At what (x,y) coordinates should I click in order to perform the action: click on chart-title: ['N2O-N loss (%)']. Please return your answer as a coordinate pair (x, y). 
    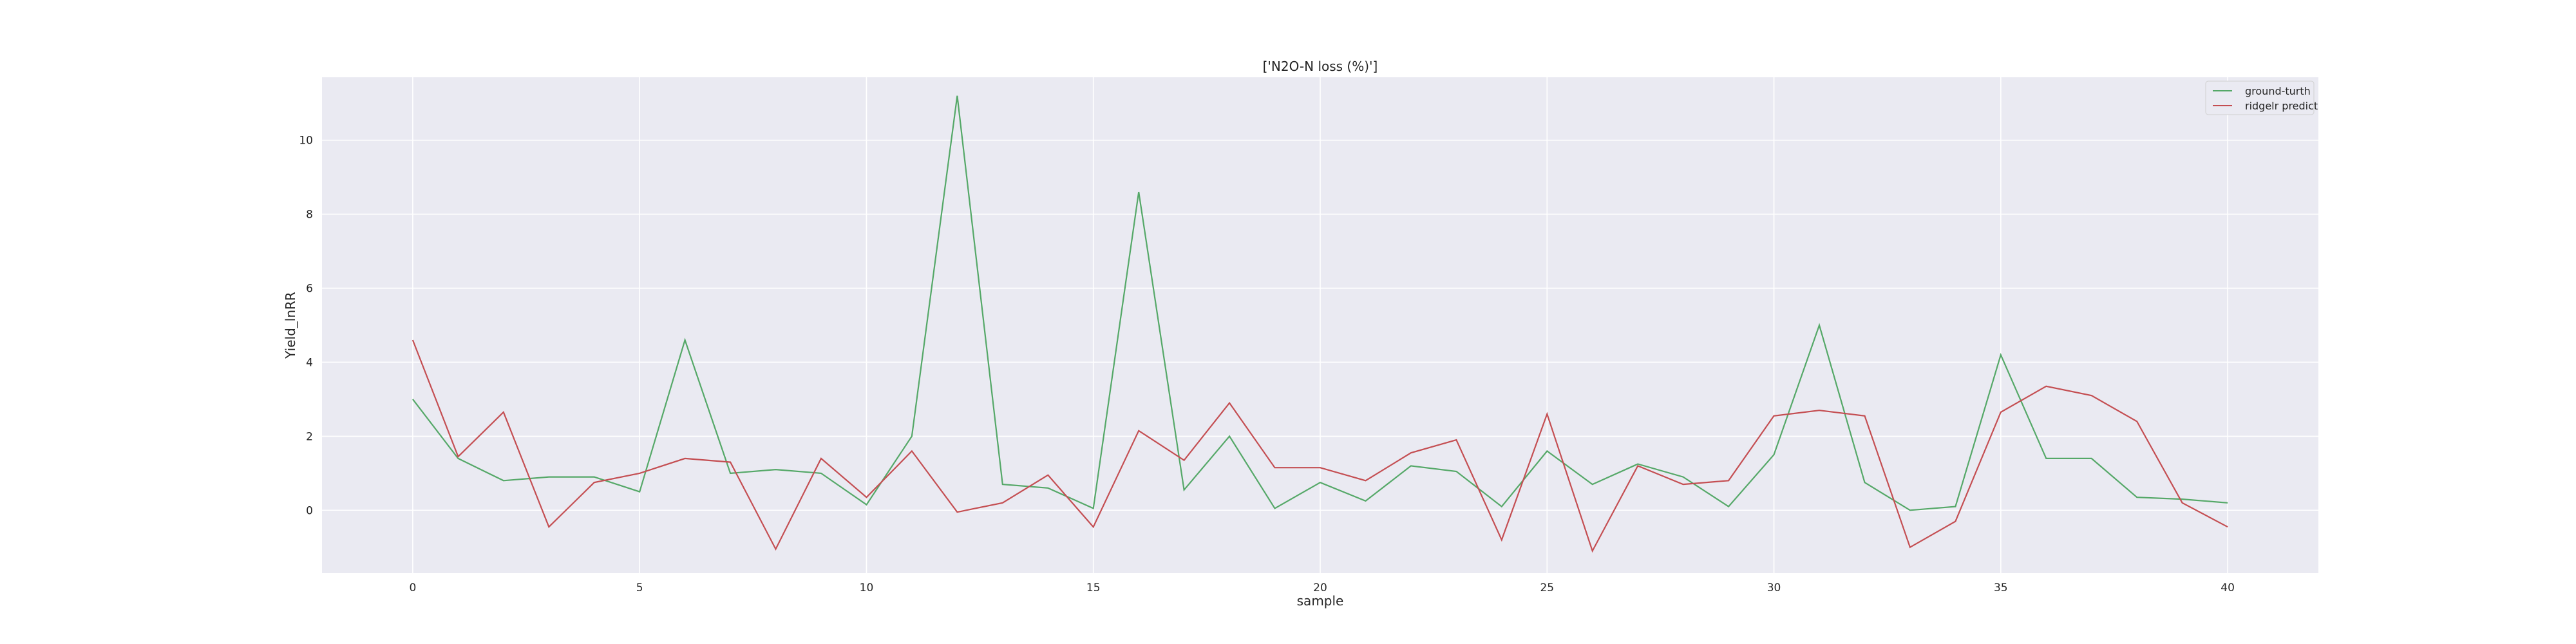
    Looking at the image, I should click on (1320, 66).